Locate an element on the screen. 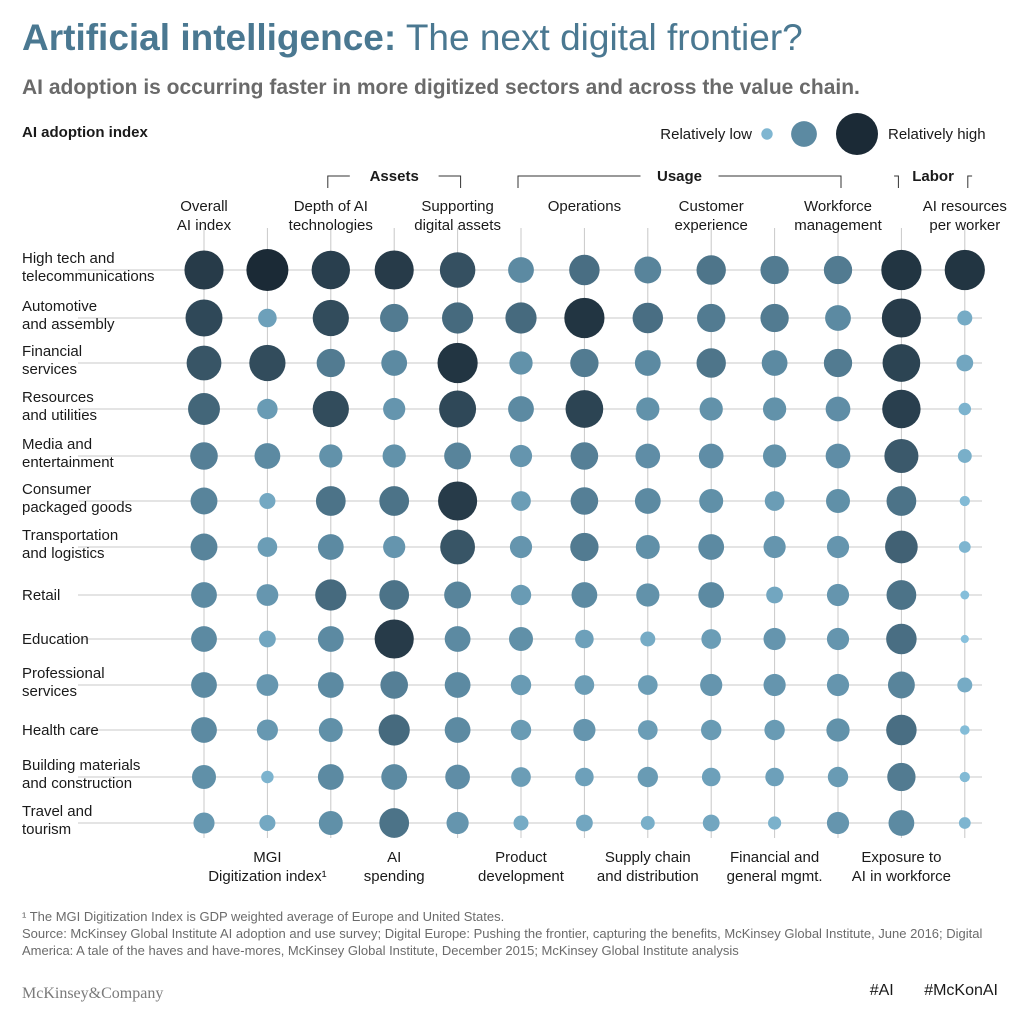 The height and width of the screenshot is (1024, 1024). row-label: Transportation and logistics is located at coordinates (70, 544).